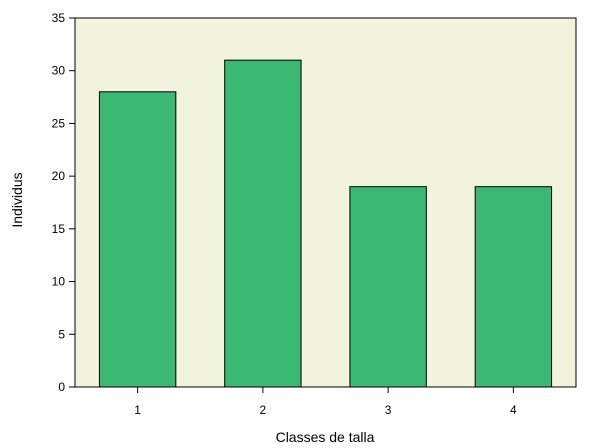 This screenshot has height=448, width=589. What do you see at coordinates (17, 199) in the screenshot?
I see `y-axis-title: Individus` at bounding box center [17, 199].